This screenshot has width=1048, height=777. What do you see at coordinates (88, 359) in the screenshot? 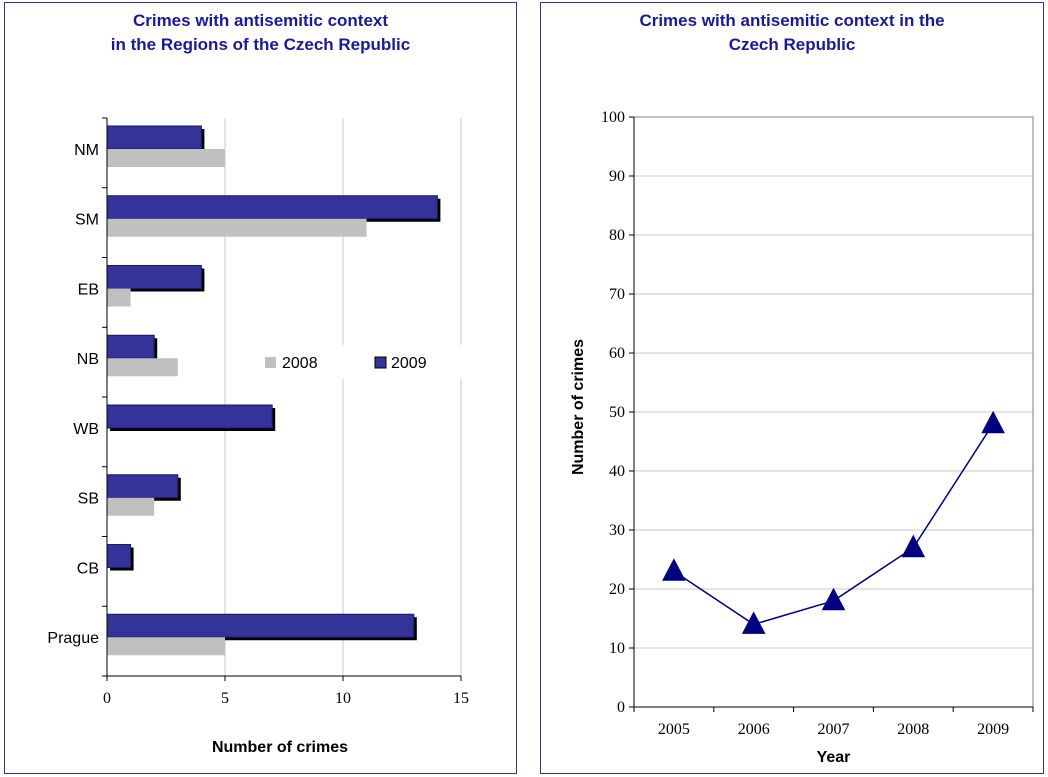
I see `y-category-label: NB` at bounding box center [88, 359].